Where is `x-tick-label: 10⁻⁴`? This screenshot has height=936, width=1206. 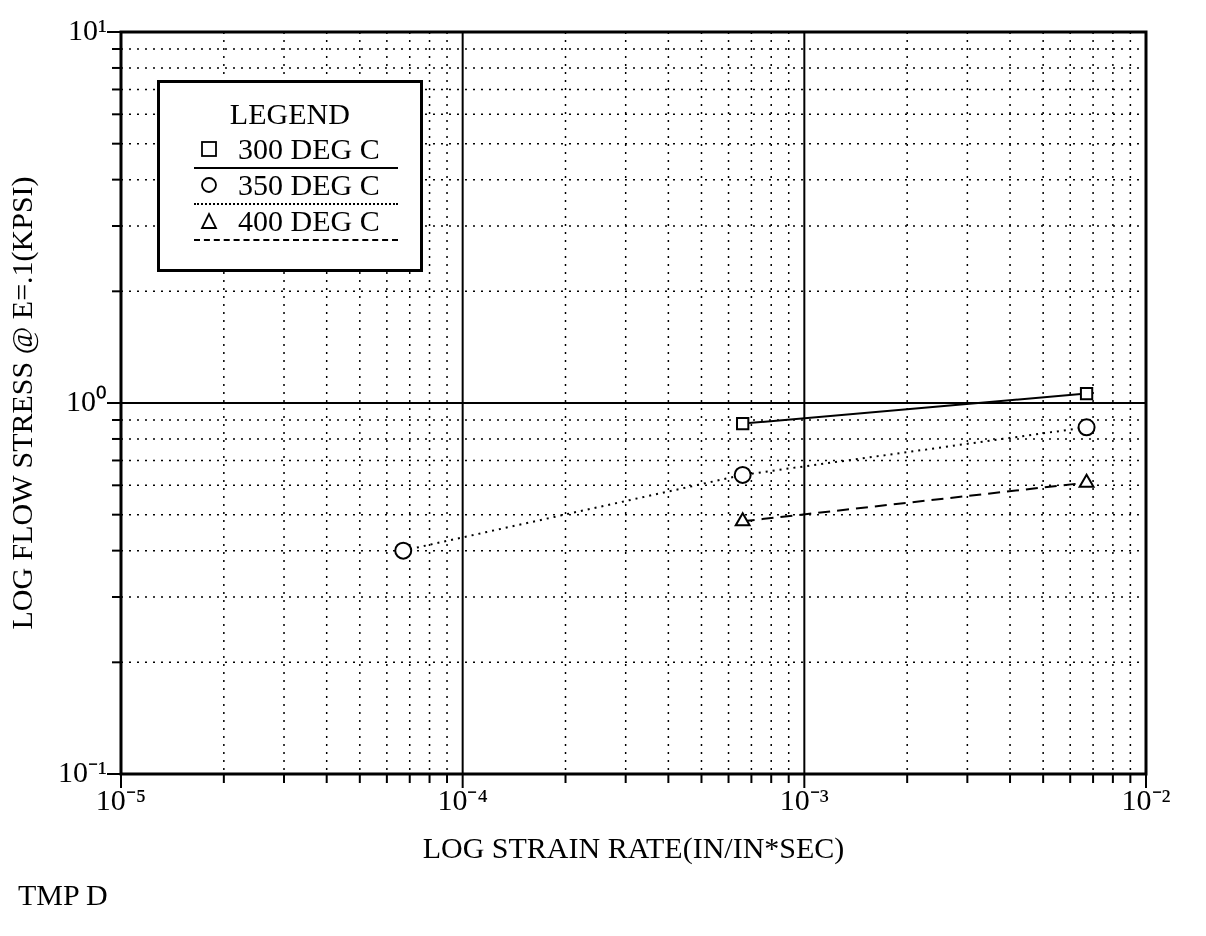
x-tick-label: 10⁻⁴ is located at coordinates (462, 799).